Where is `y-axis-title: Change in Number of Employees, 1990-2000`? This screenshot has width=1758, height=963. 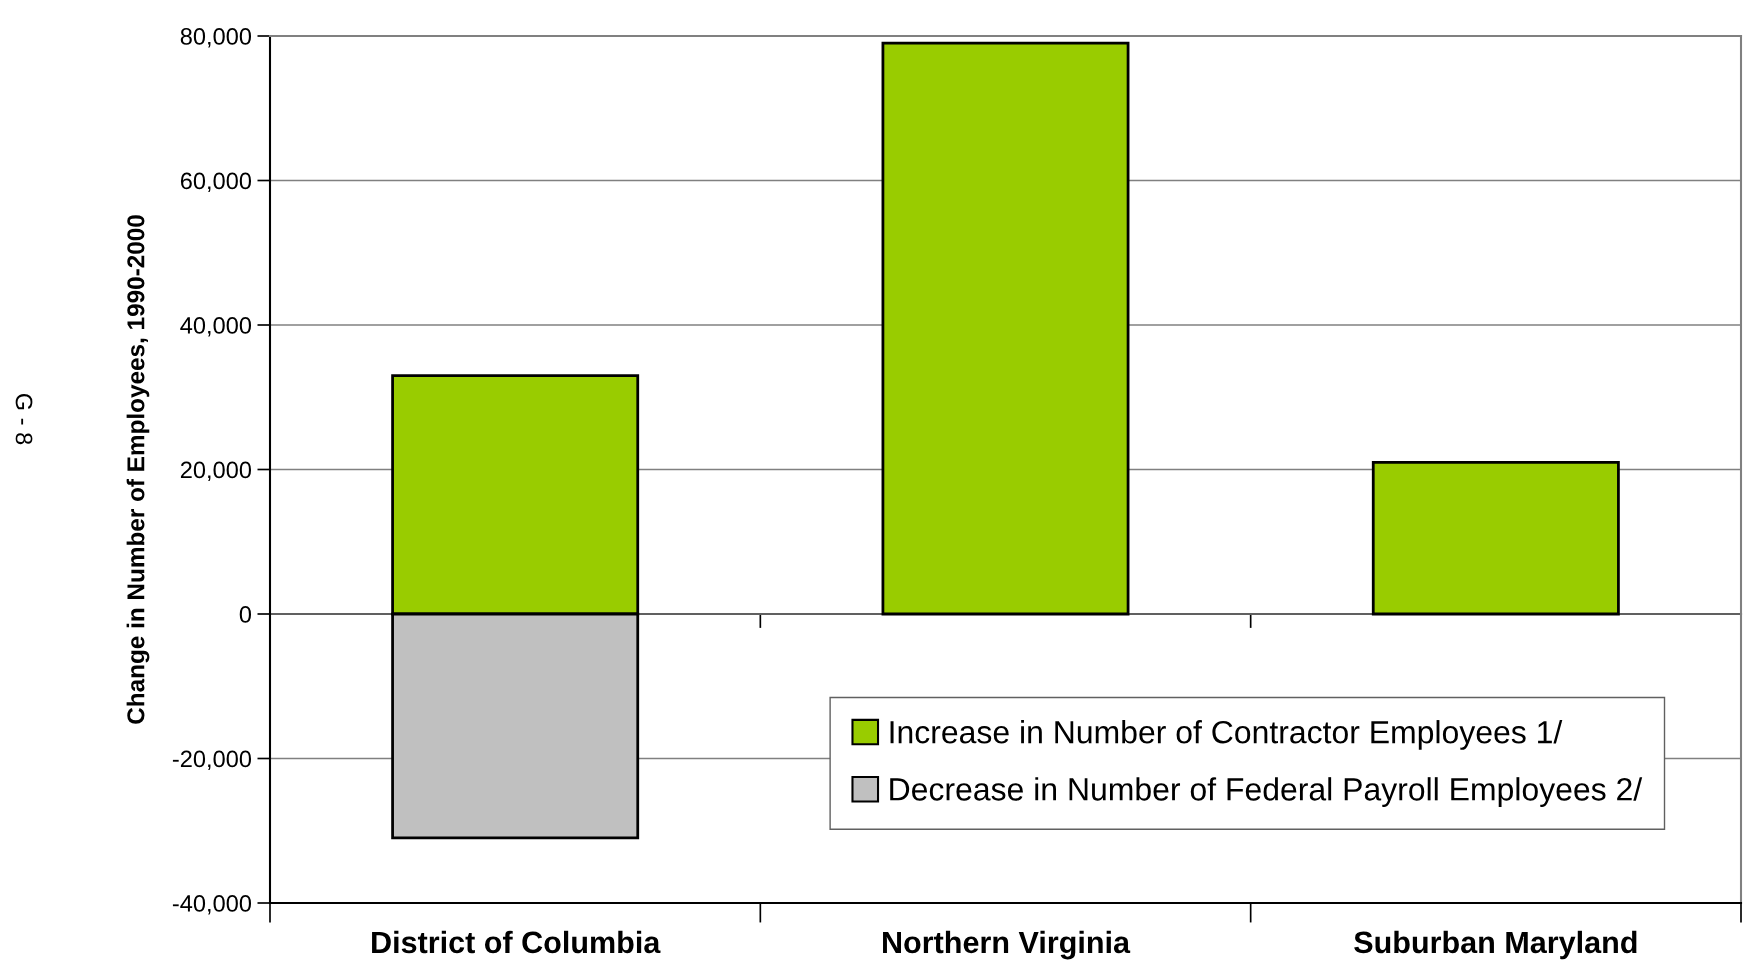 y-axis-title: Change in Number of Employees, 1990-2000 is located at coordinates (138, 469).